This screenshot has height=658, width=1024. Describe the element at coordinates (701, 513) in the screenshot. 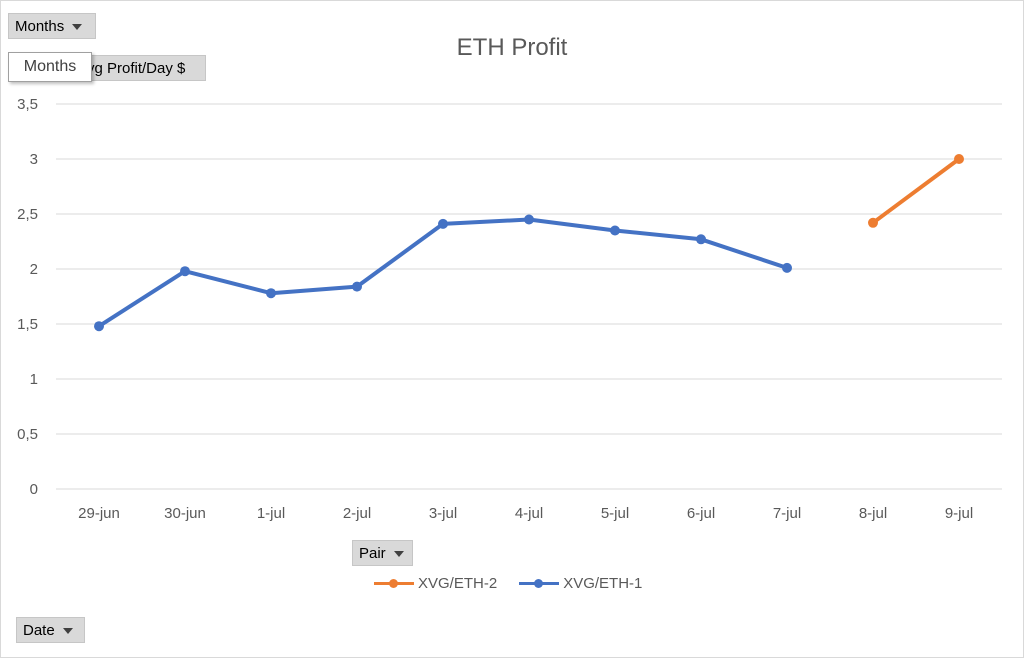

I see `x-tick-label: 6-jul` at that location.